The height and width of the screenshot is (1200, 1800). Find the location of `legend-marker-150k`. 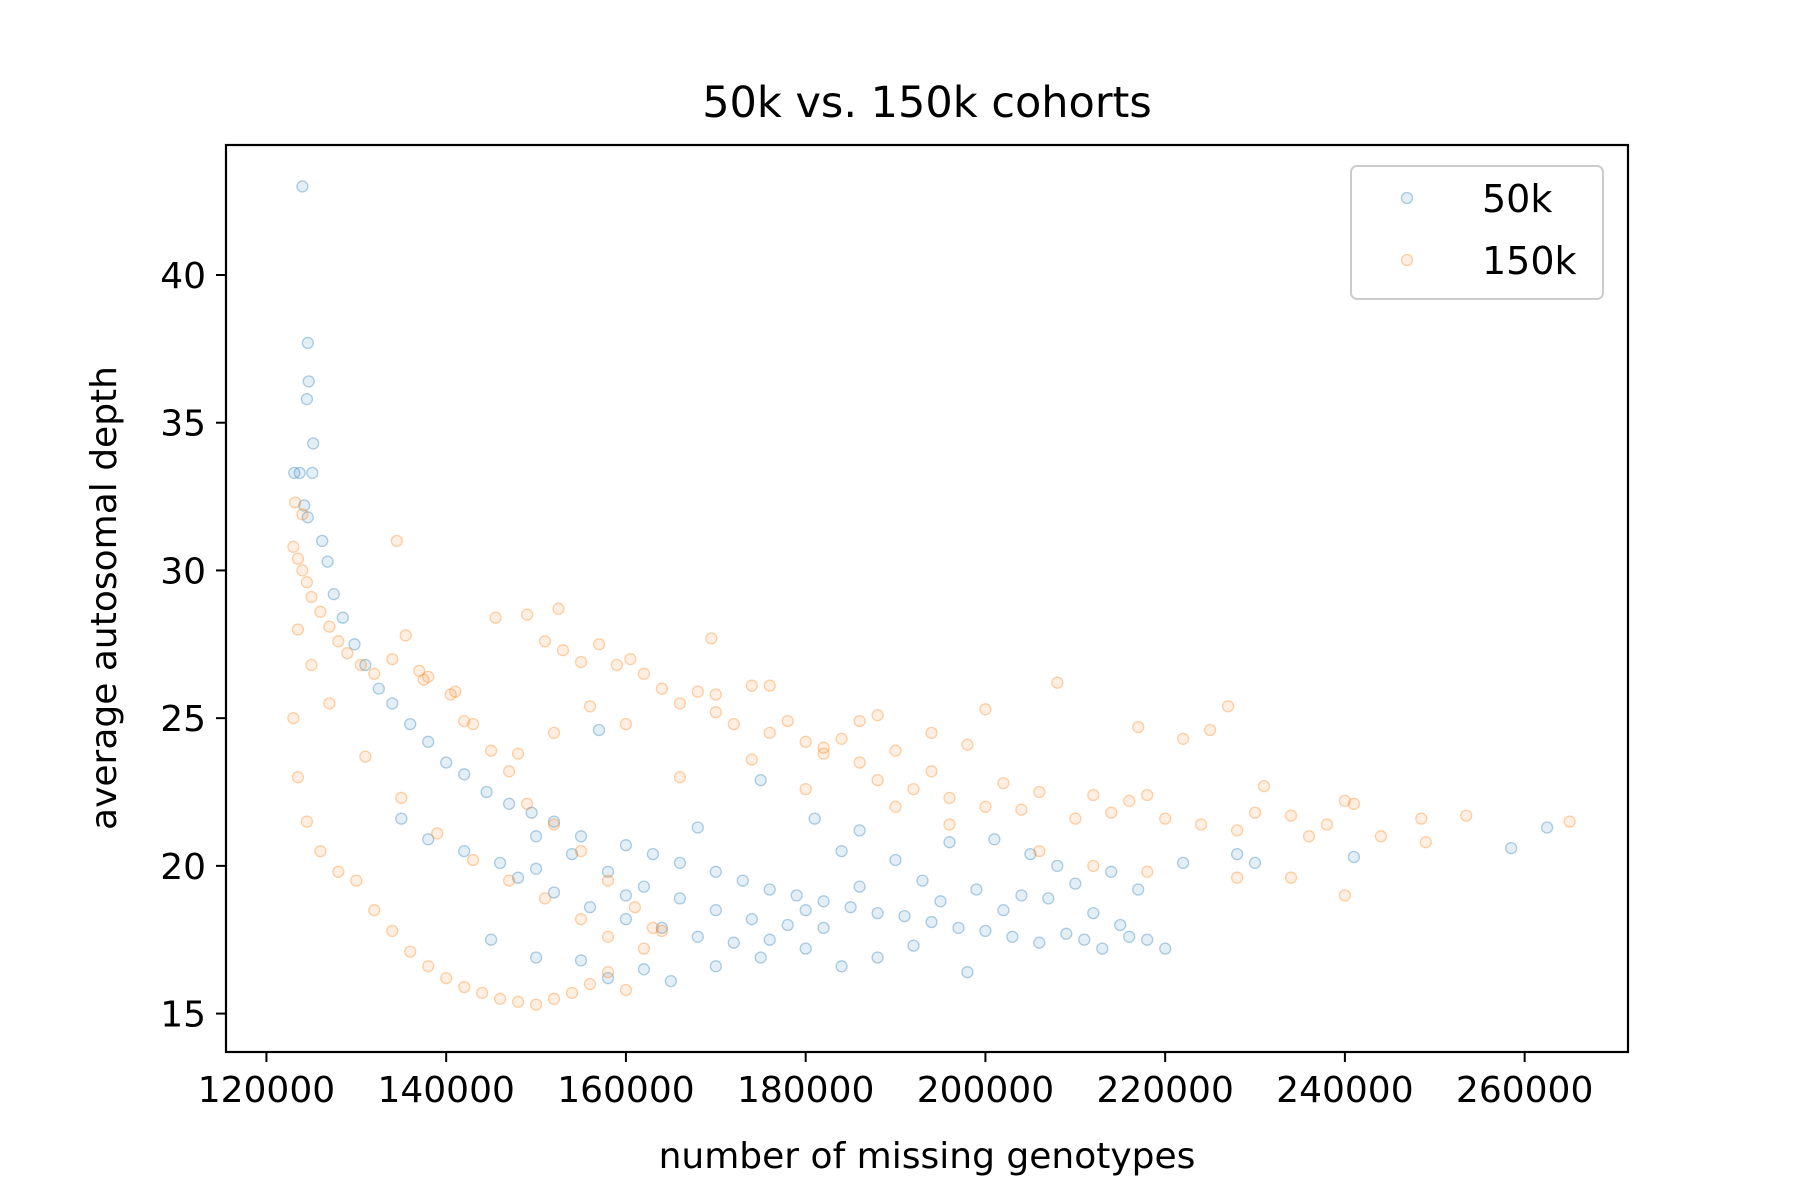

legend-marker-150k is located at coordinates (1407, 260).